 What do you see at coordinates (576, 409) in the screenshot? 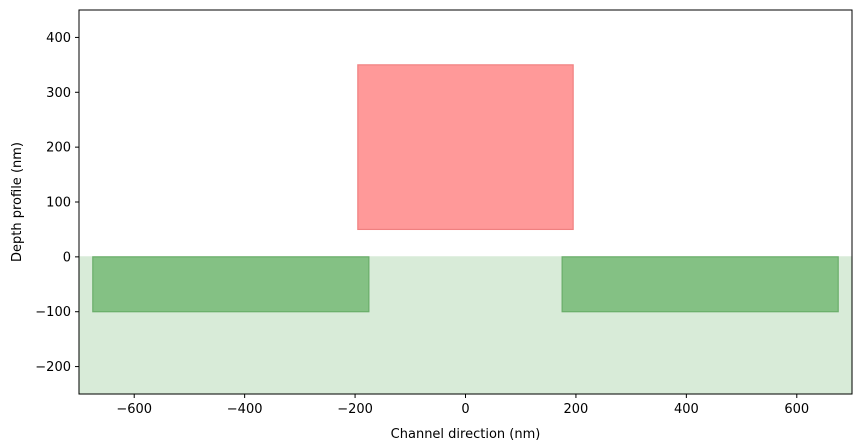
I see `x-tick-label: 200` at bounding box center [576, 409].